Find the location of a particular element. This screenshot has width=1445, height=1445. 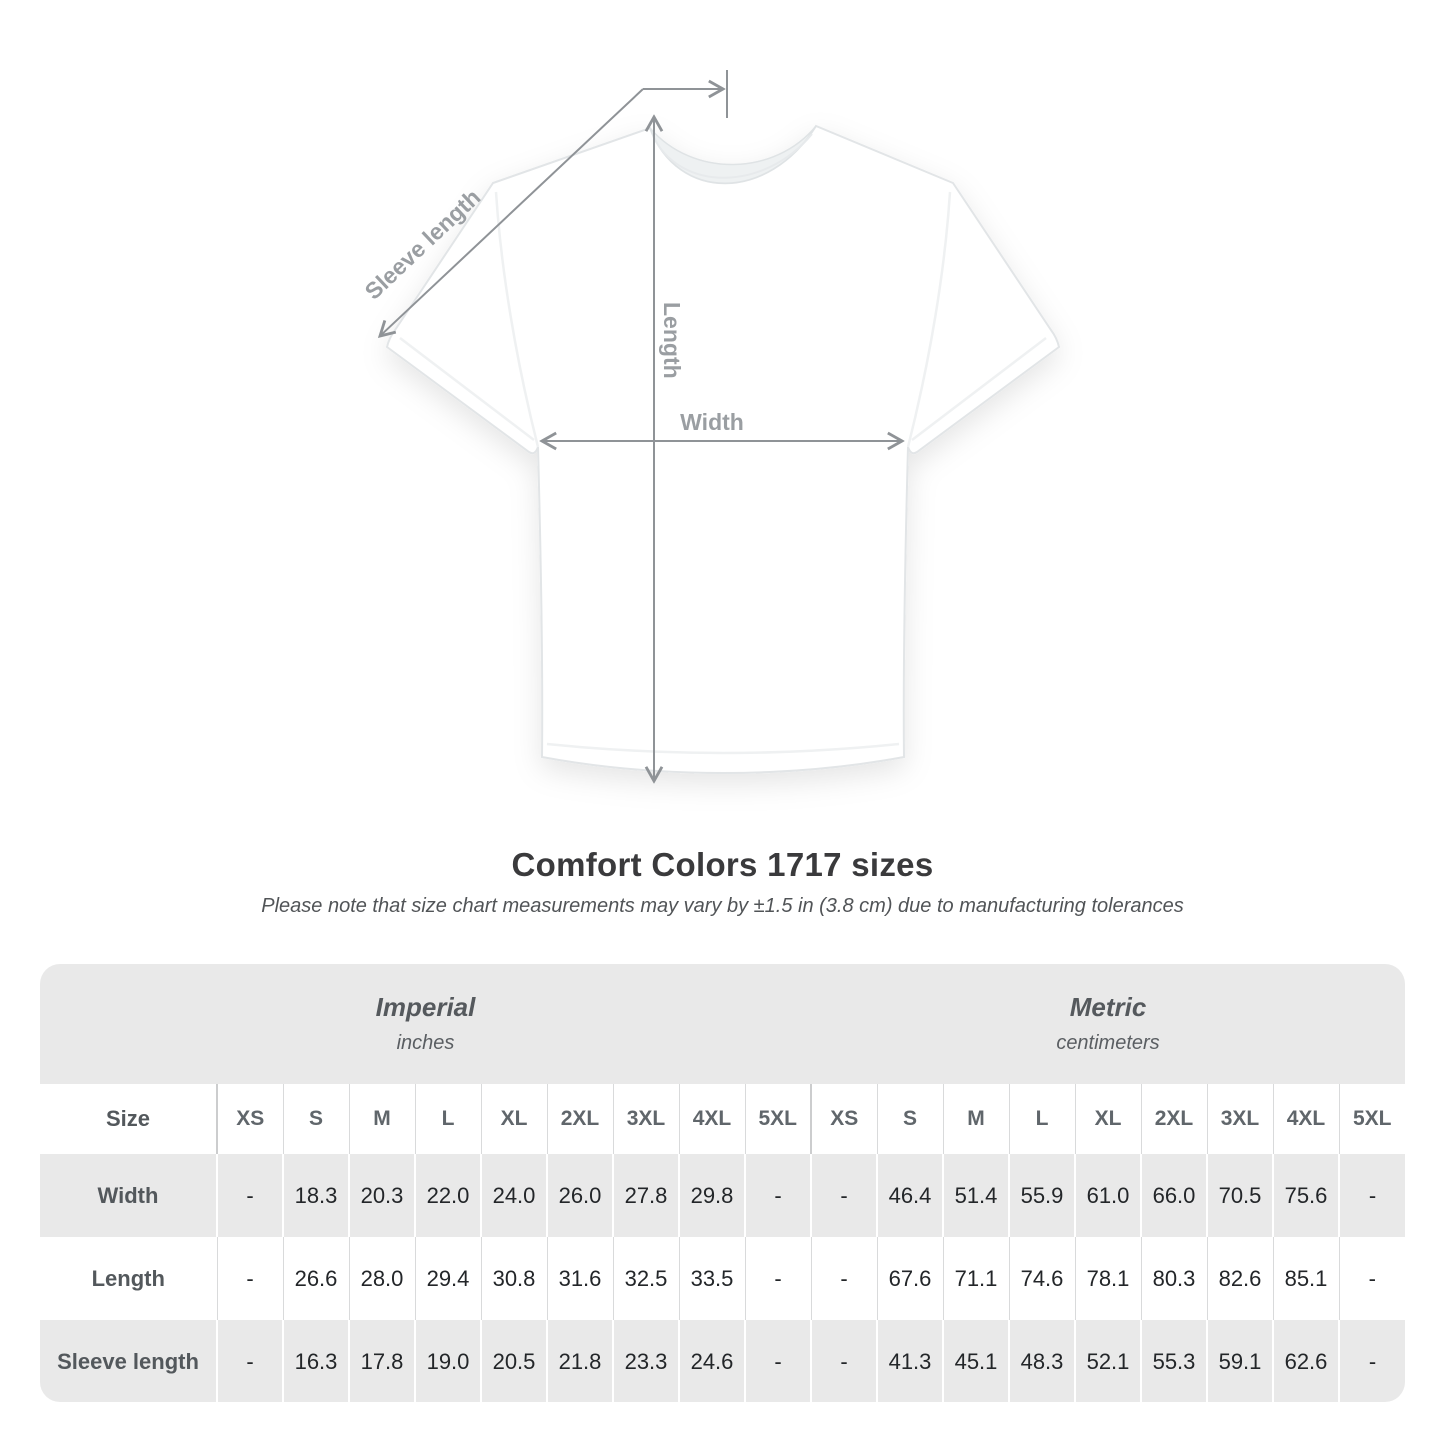

cell: 20.5 is located at coordinates (513, 1361).